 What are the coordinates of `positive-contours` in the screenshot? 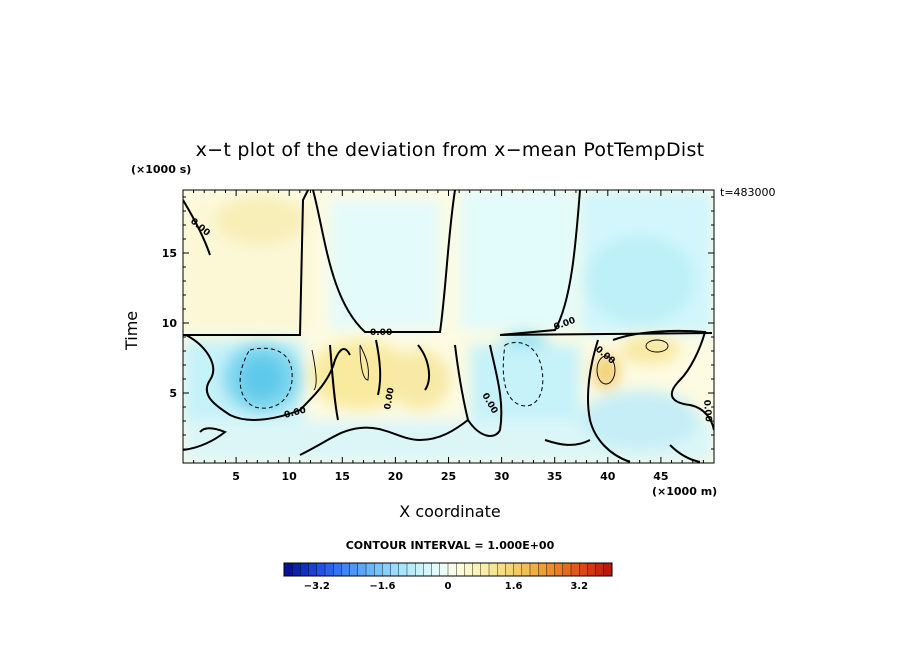 It's located at (490, 365).